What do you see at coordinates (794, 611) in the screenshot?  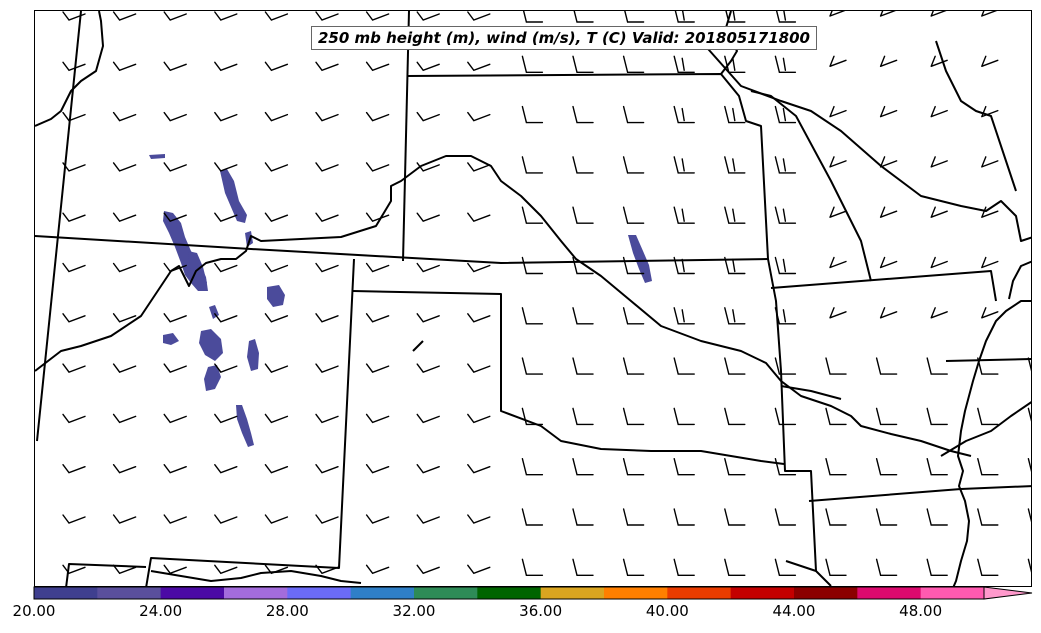 I see `colorbar-tick-label: 44.00` at bounding box center [794, 611].